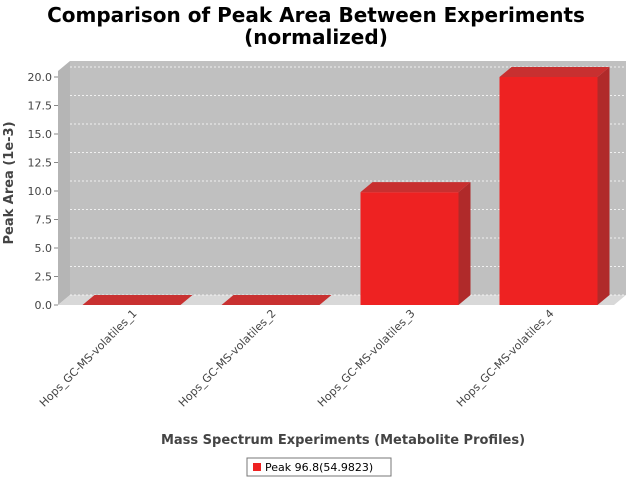 The height and width of the screenshot is (480, 640). Describe the element at coordinates (44, 277) in the screenshot. I see `y-tick-label: 2.5` at that location.